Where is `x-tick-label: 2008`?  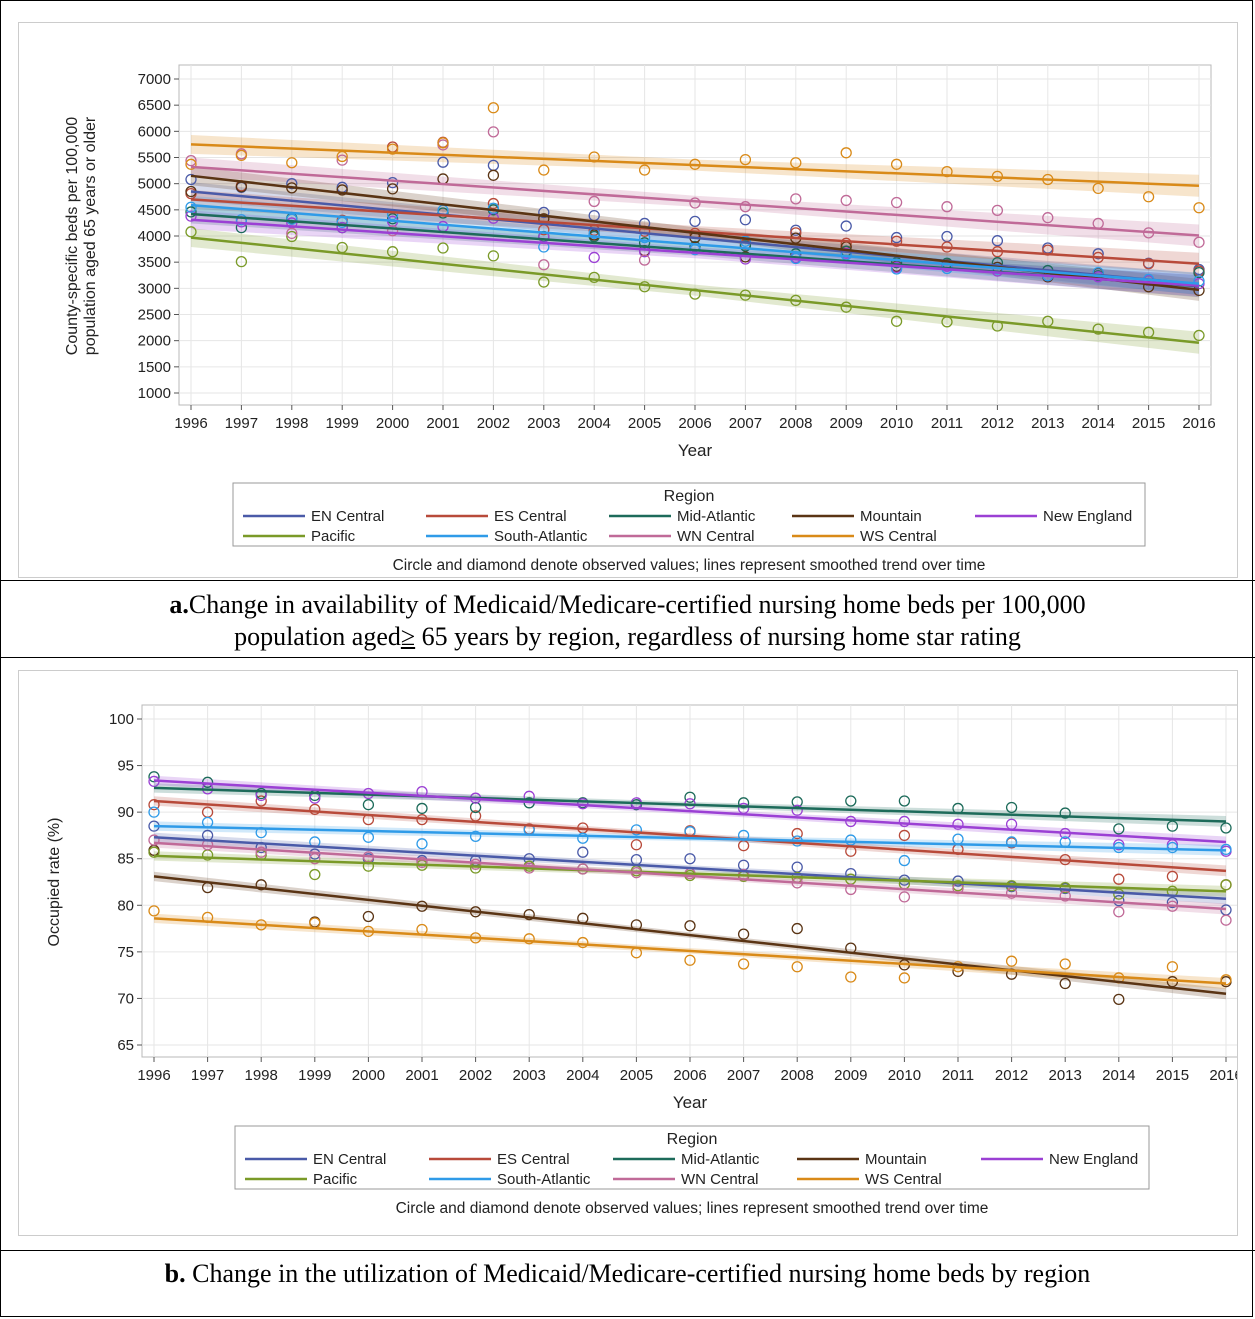 x-tick-label: 2008 is located at coordinates (797, 1075).